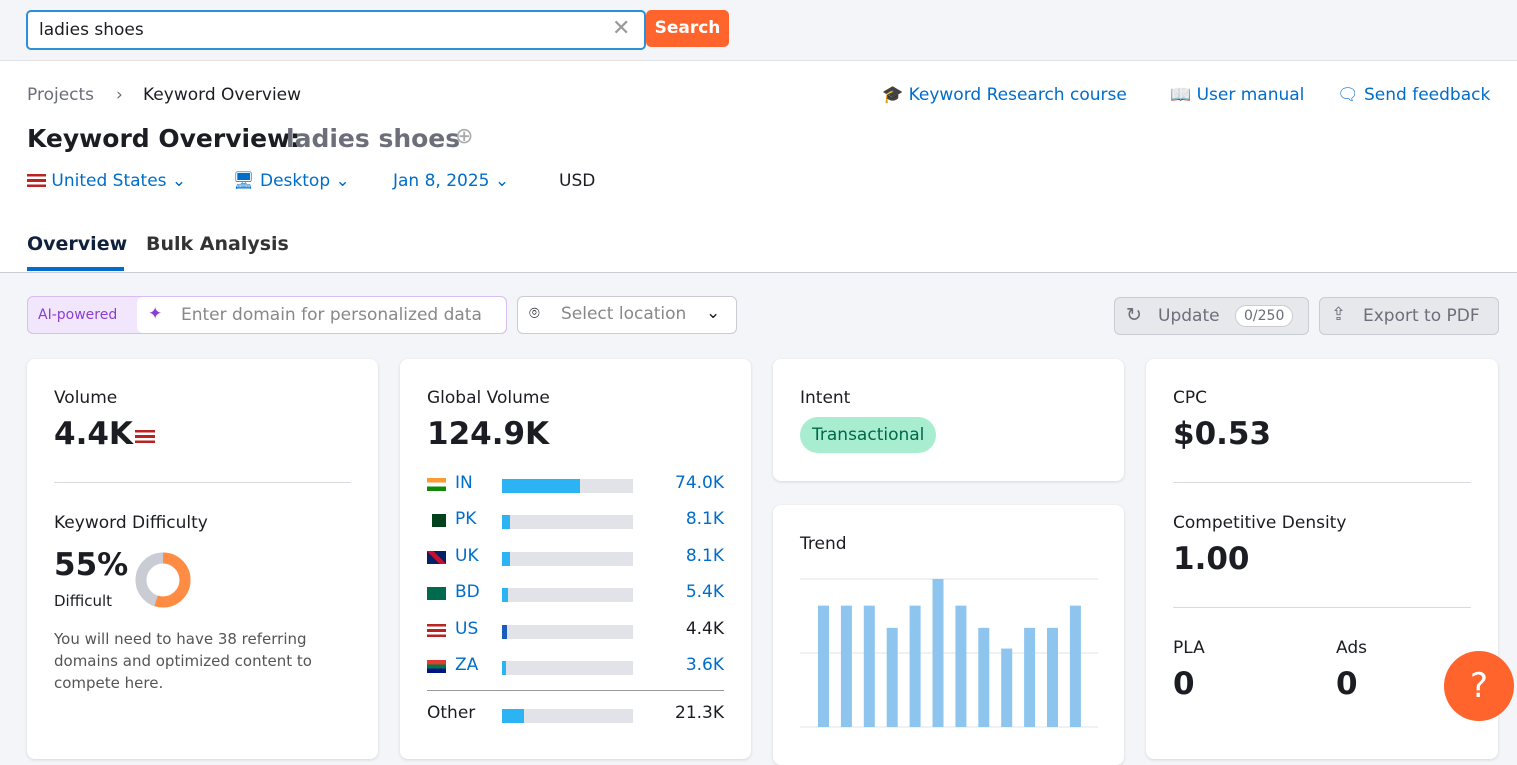 This screenshot has width=1517, height=765. I want to click on card-value: 124.9K, so click(488, 434).